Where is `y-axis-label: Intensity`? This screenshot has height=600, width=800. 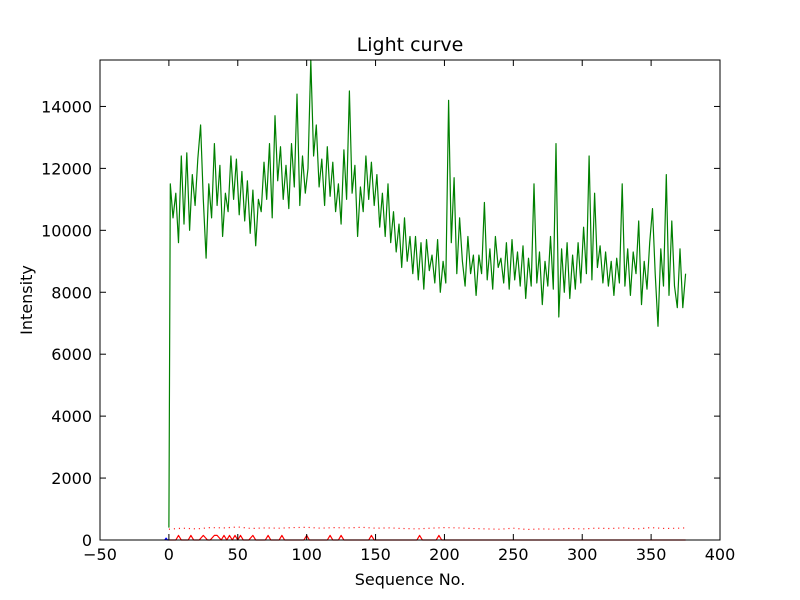 y-axis-label: Intensity is located at coordinates (26, 300).